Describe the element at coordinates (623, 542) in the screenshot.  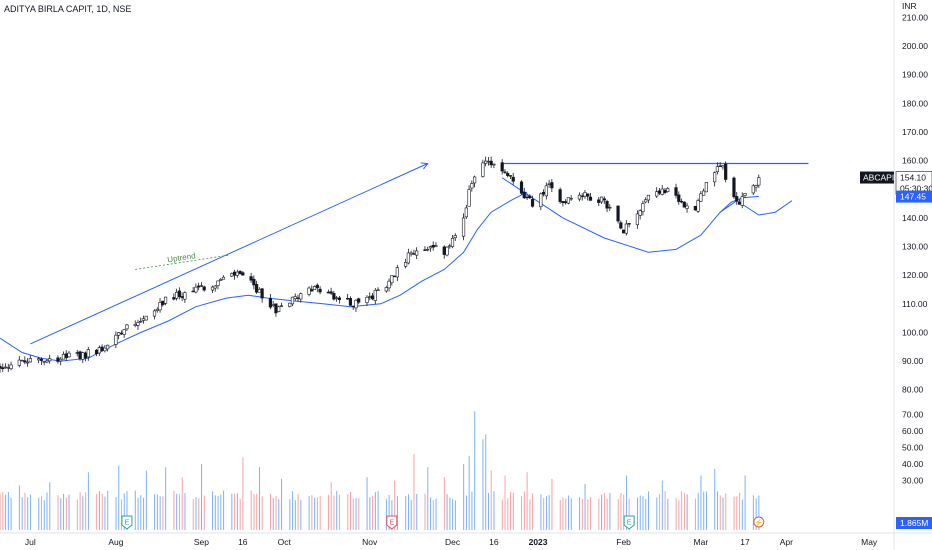
I see `time-tick-label: Feb` at that location.